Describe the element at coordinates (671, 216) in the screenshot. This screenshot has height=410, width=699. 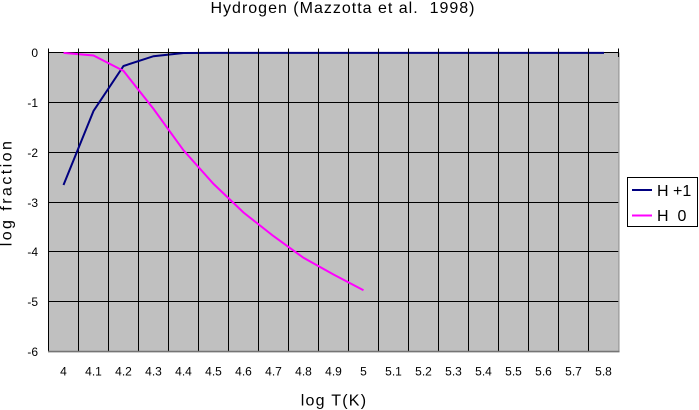
I see `svg-text: H 0` at that location.